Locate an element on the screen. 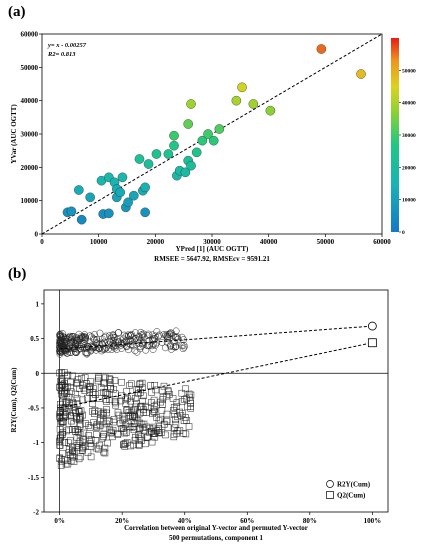 This screenshot has height=550, width=426. permutation-markers is located at coordinates (125, 398).